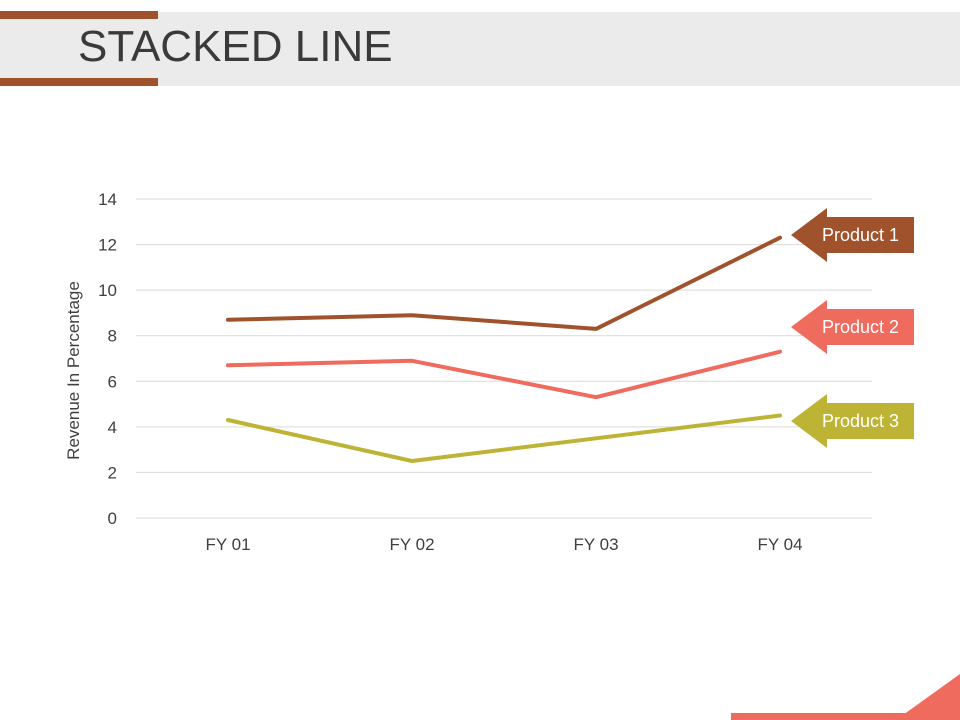 This screenshot has height=720, width=960. What do you see at coordinates (860, 327) in the screenshot?
I see `legend-label-product-2: Product 2` at bounding box center [860, 327].